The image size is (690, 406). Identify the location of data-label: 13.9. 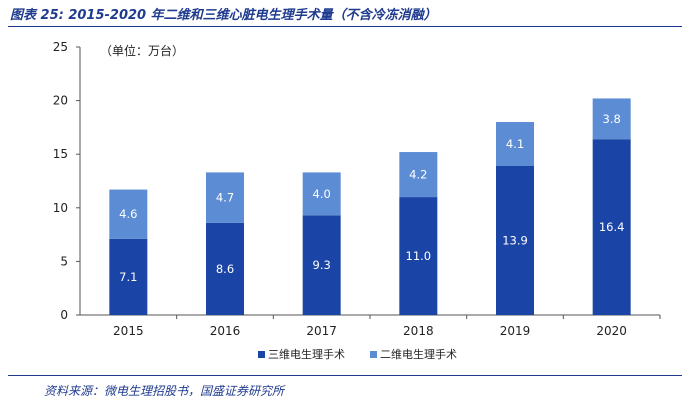
(515, 240).